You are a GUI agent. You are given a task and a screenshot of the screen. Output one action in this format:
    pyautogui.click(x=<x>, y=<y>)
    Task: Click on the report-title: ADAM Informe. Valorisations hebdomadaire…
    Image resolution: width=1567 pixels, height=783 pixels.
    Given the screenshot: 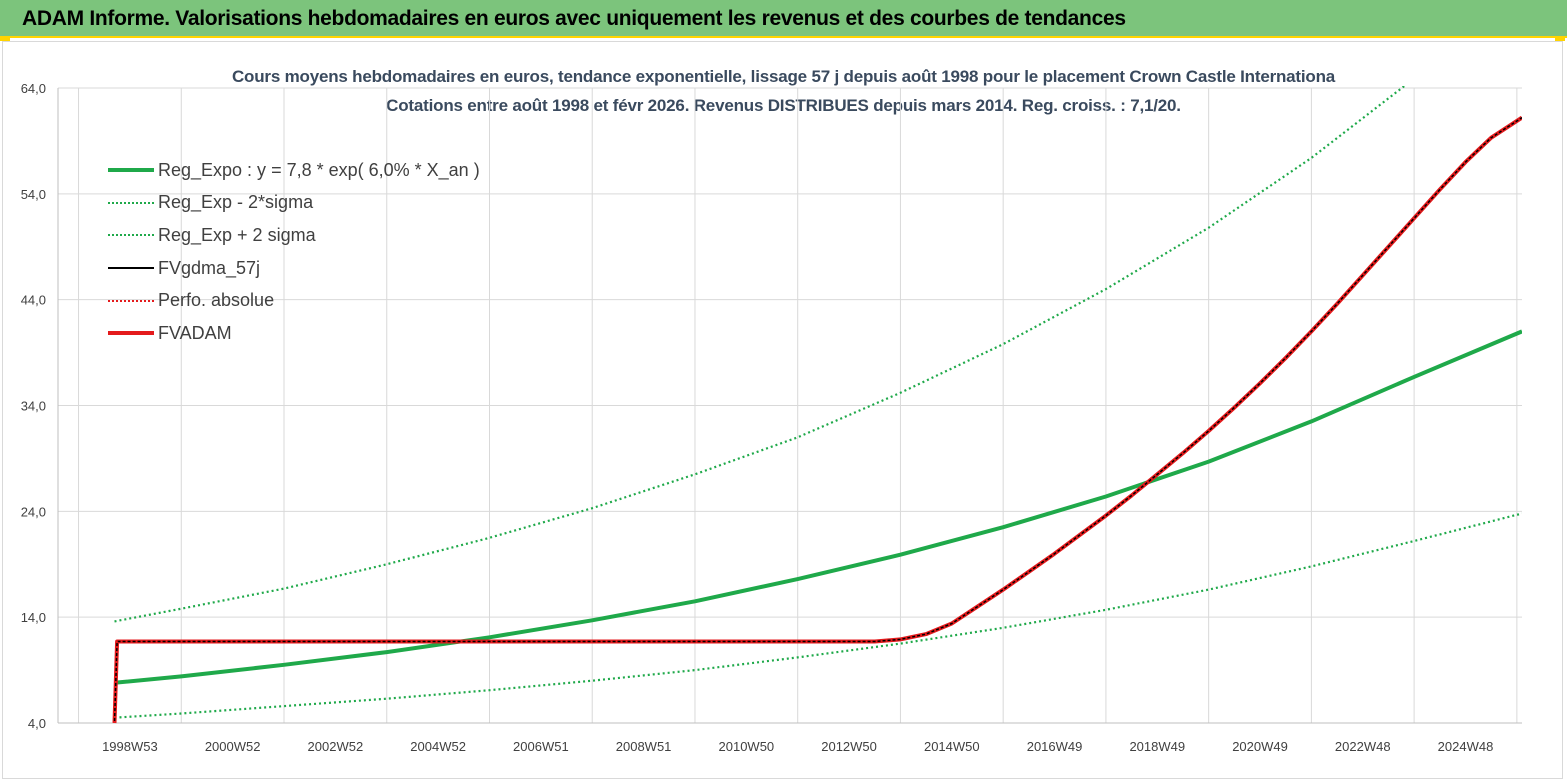 What is the action you would take?
    pyautogui.click(x=574, y=18)
    